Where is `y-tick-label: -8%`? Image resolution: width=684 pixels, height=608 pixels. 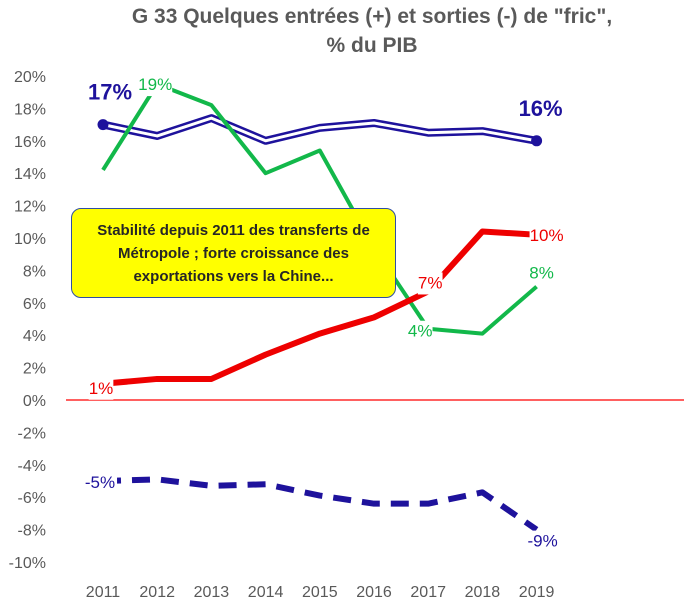 y-tick-label: -8% is located at coordinates (32, 531).